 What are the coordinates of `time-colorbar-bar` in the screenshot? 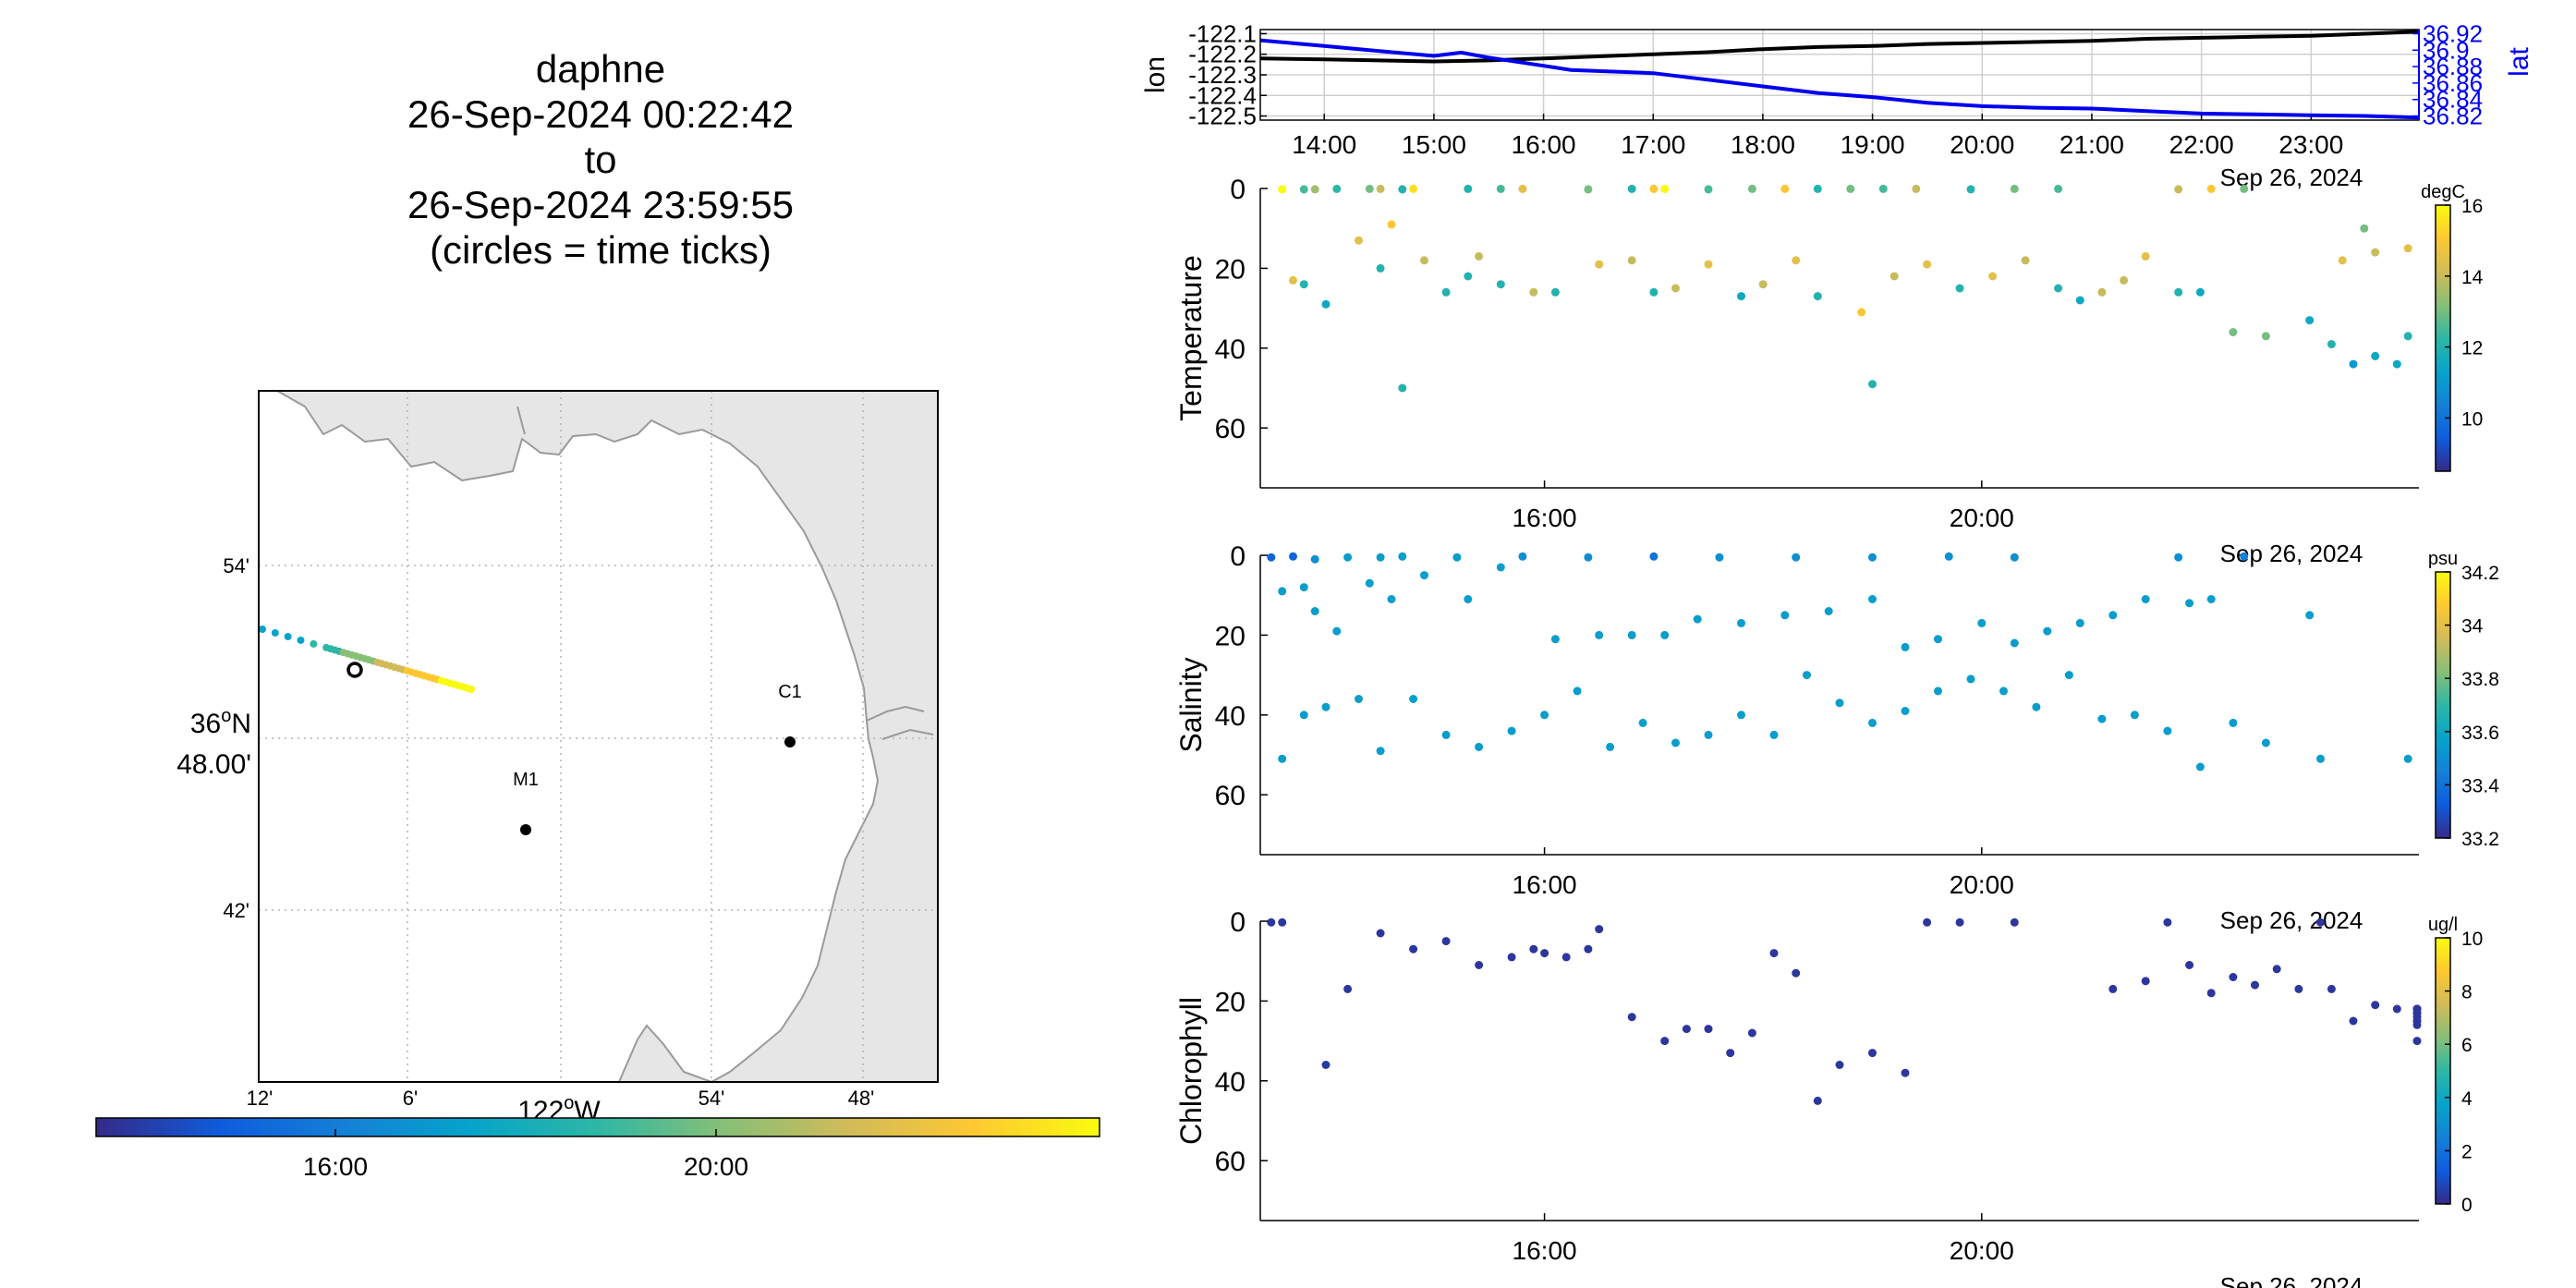 It's located at (597, 1127).